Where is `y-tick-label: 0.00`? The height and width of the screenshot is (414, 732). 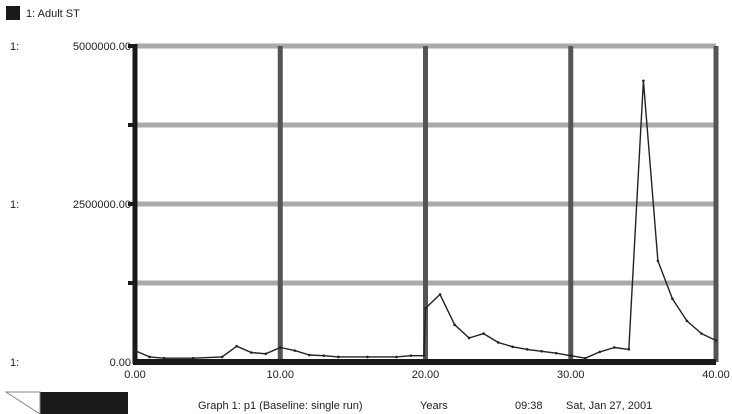 y-tick-label: 0.00 is located at coordinates (120, 363).